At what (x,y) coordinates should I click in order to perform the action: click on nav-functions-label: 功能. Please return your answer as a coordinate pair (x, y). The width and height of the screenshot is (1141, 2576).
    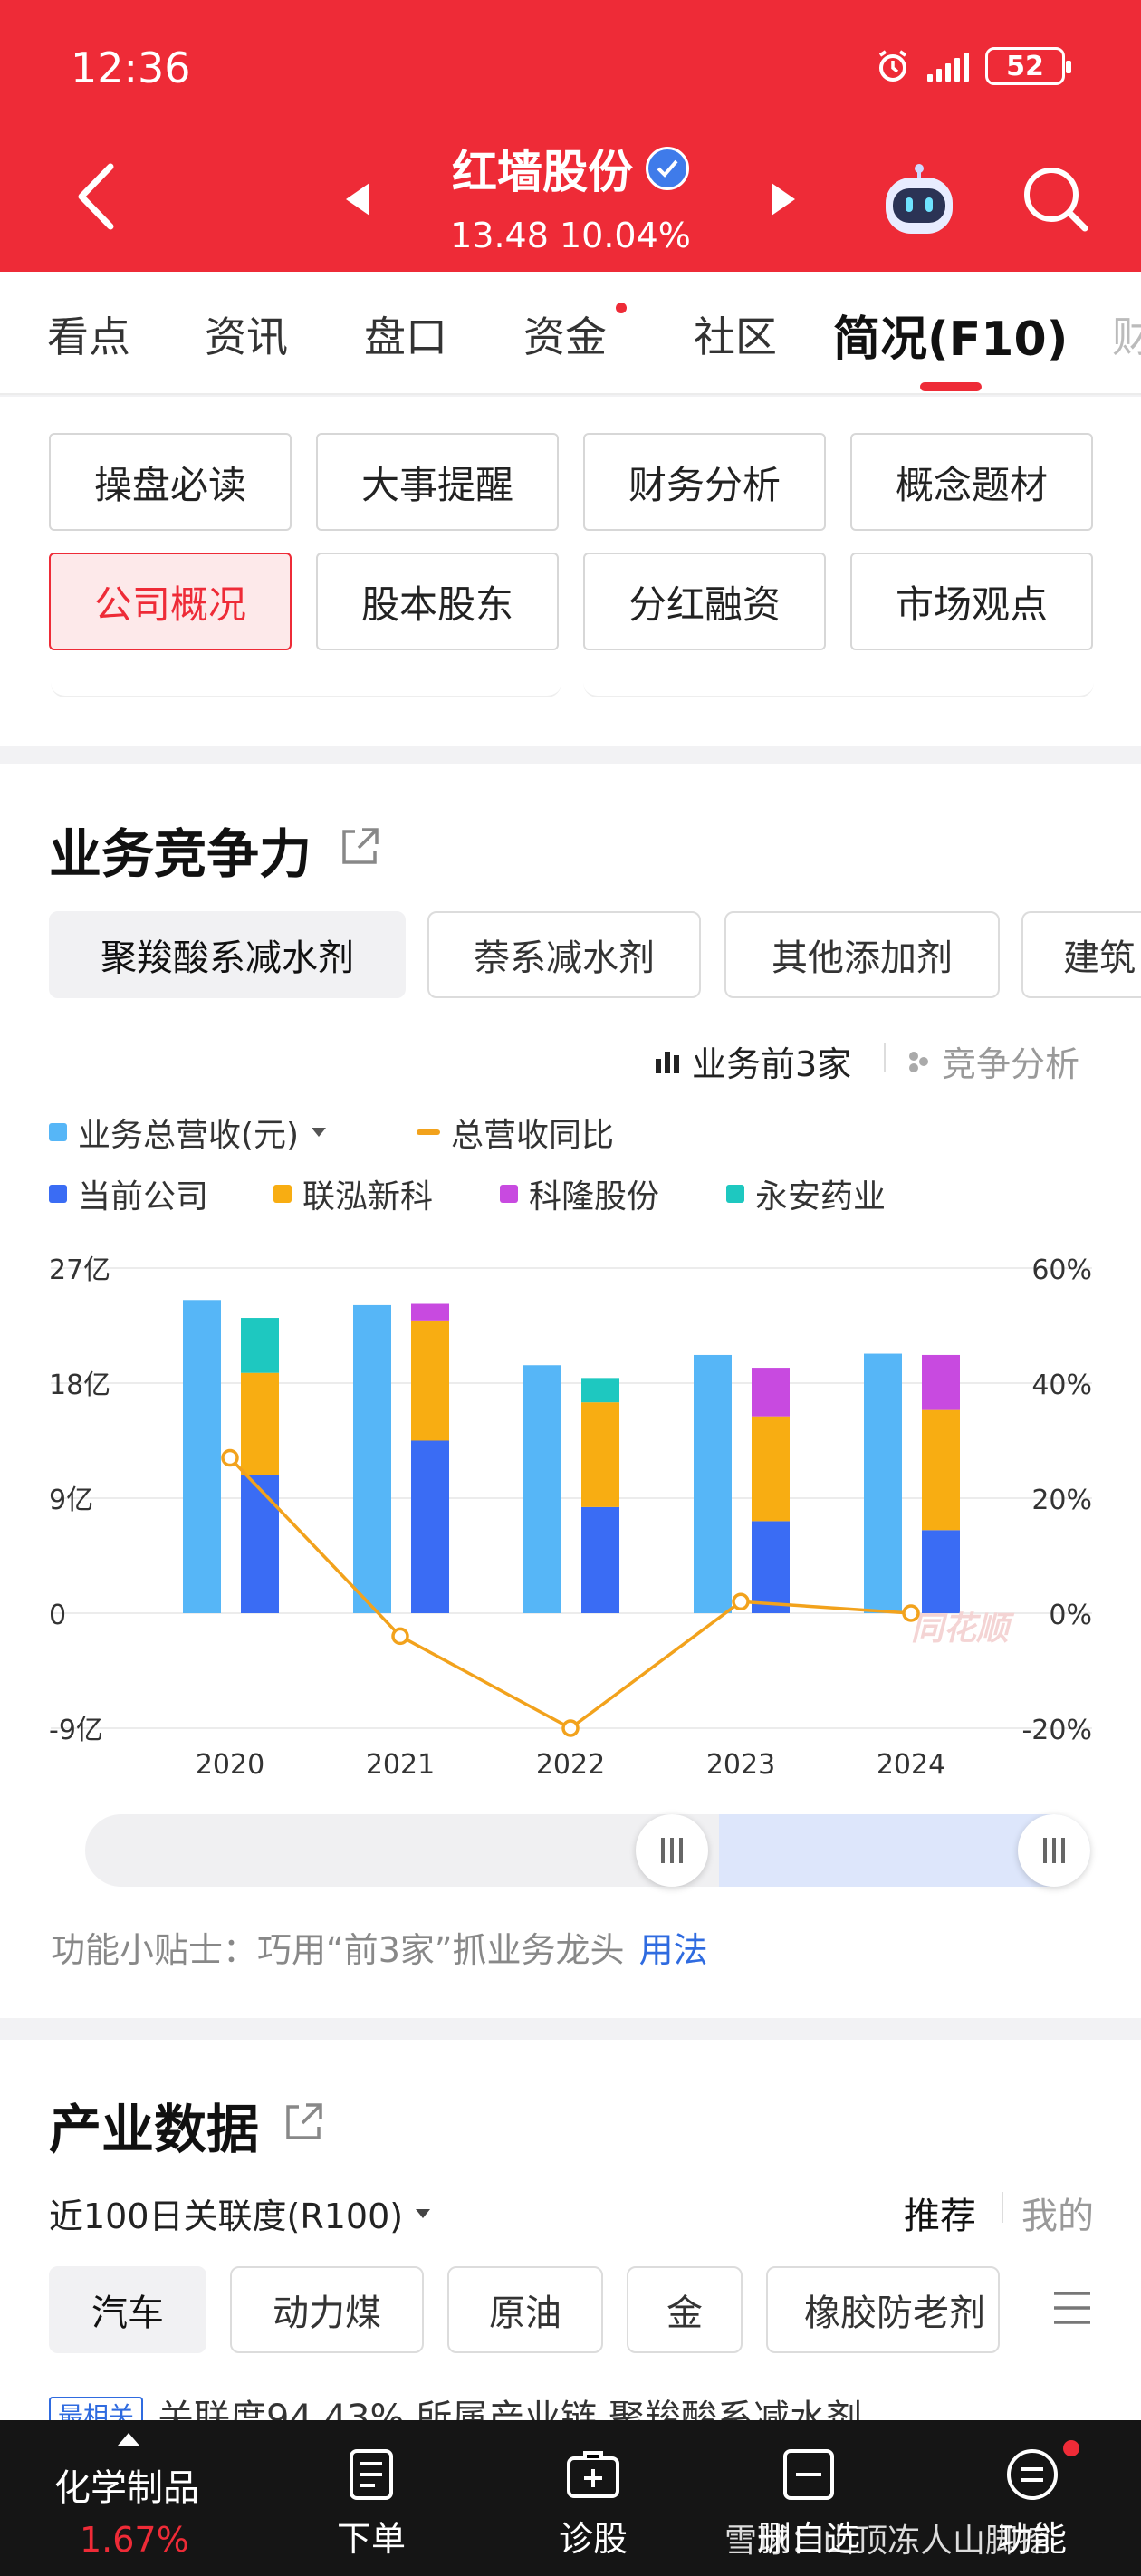
    Looking at the image, I should click on (1032, 2539).